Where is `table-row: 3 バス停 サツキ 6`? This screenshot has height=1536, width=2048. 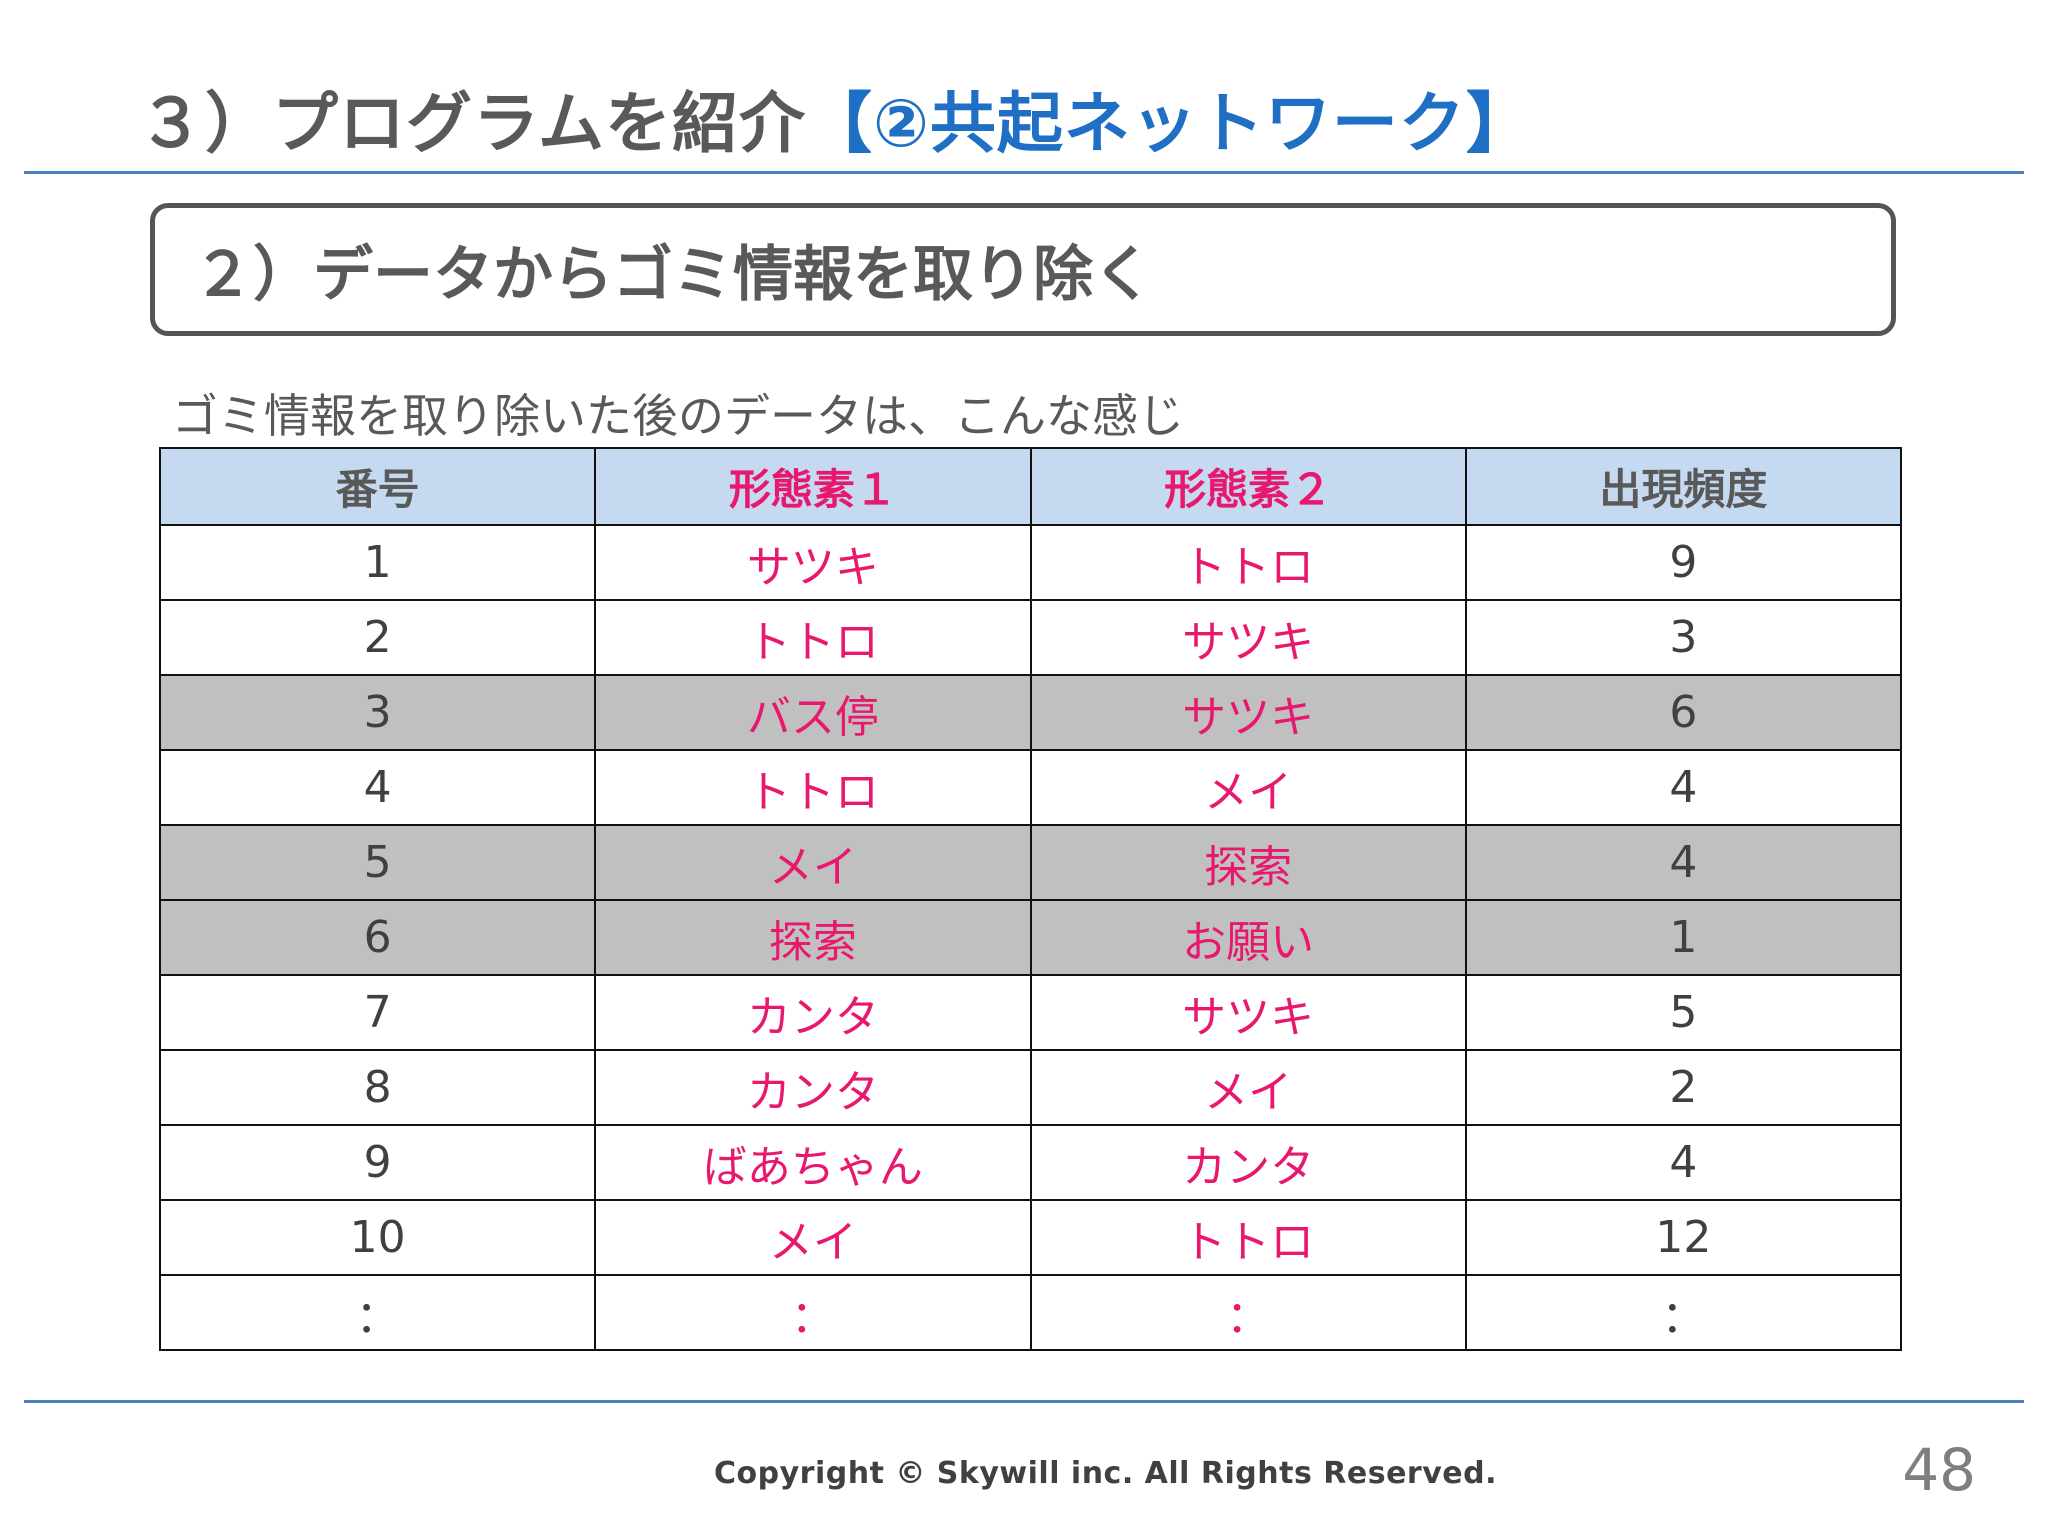
table-row: 3 バス停 サツキ 6 is located at coordinates (1030, 712).